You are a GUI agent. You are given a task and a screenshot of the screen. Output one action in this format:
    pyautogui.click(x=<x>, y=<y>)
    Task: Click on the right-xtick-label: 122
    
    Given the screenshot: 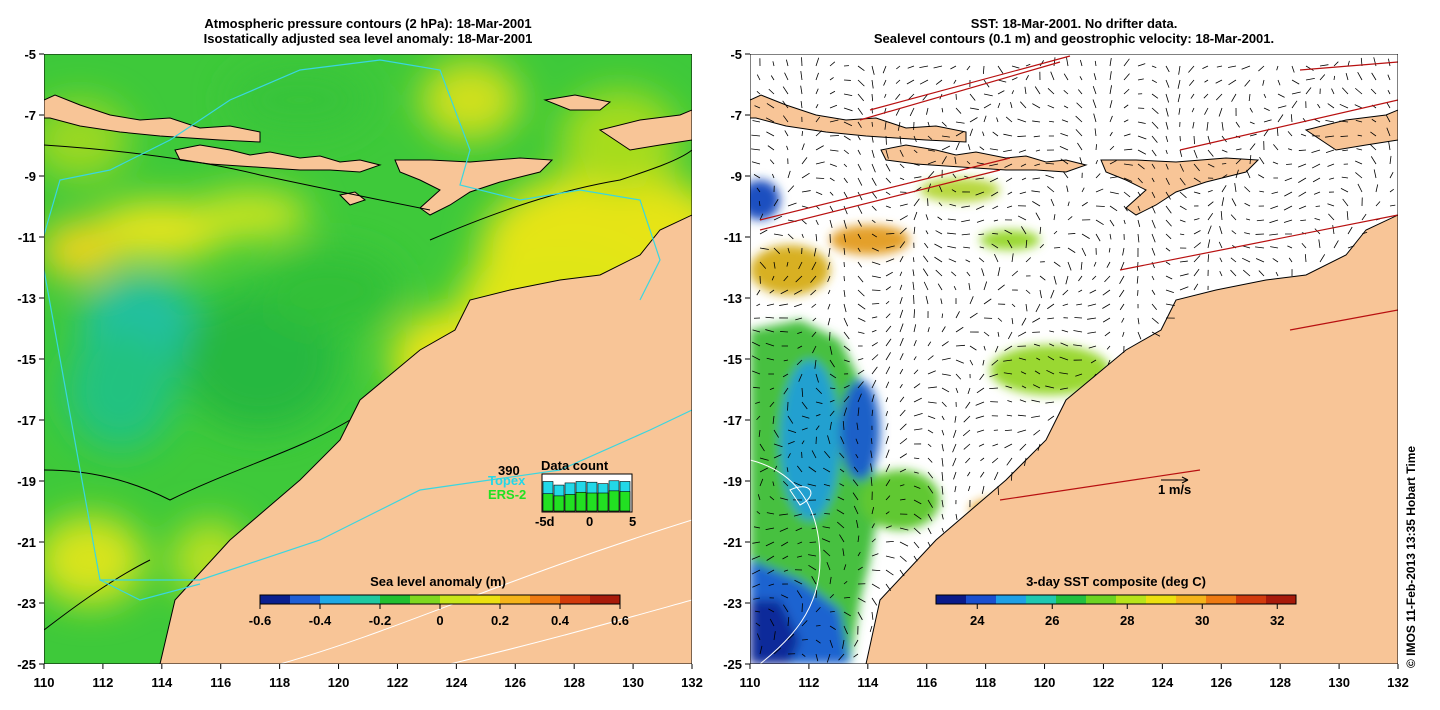 What is the action you would take?
    pyautogui.click(x=1104, y=682)
    